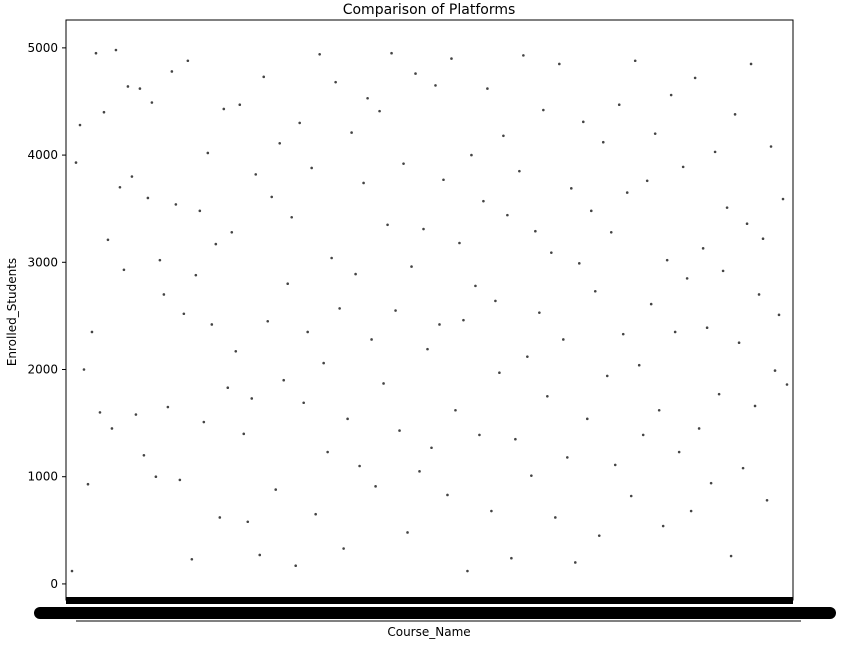 The height and width of the screenshot is (650, 841). What do you see at coordinates (428, 632) in the screenshot?
I see `x-axis-label: Course_Name` at bounding box center [428, 632].